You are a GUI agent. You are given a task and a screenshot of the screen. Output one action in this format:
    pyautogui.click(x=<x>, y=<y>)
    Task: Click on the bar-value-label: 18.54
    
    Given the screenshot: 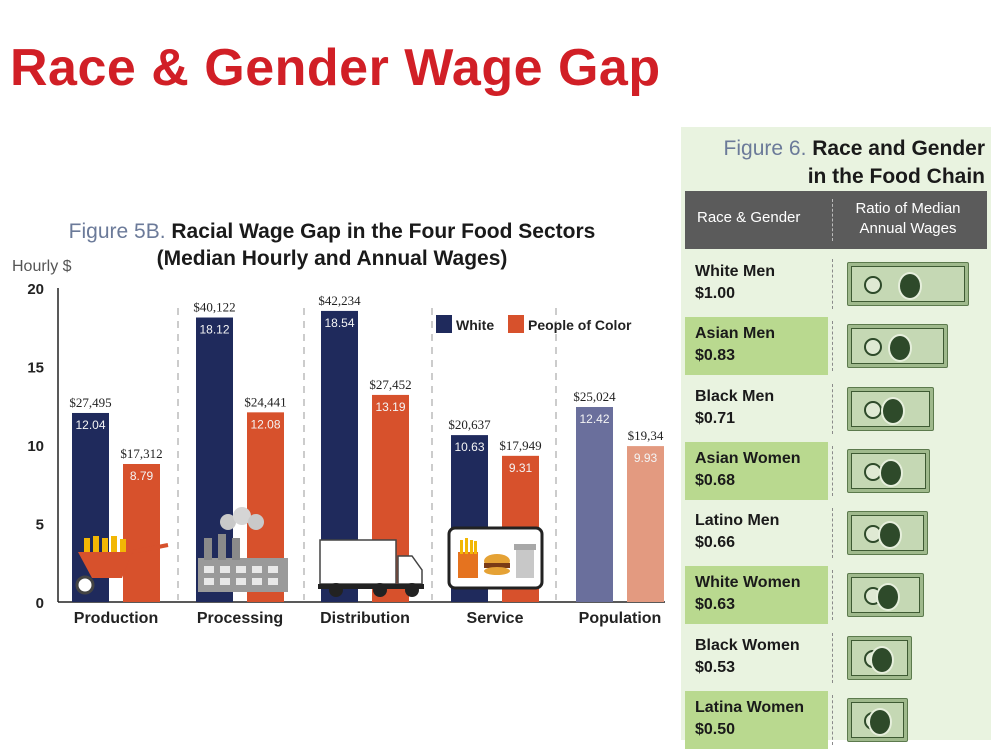 What is the action you would take?
    pyautogui.click(x=339, y=323)
    